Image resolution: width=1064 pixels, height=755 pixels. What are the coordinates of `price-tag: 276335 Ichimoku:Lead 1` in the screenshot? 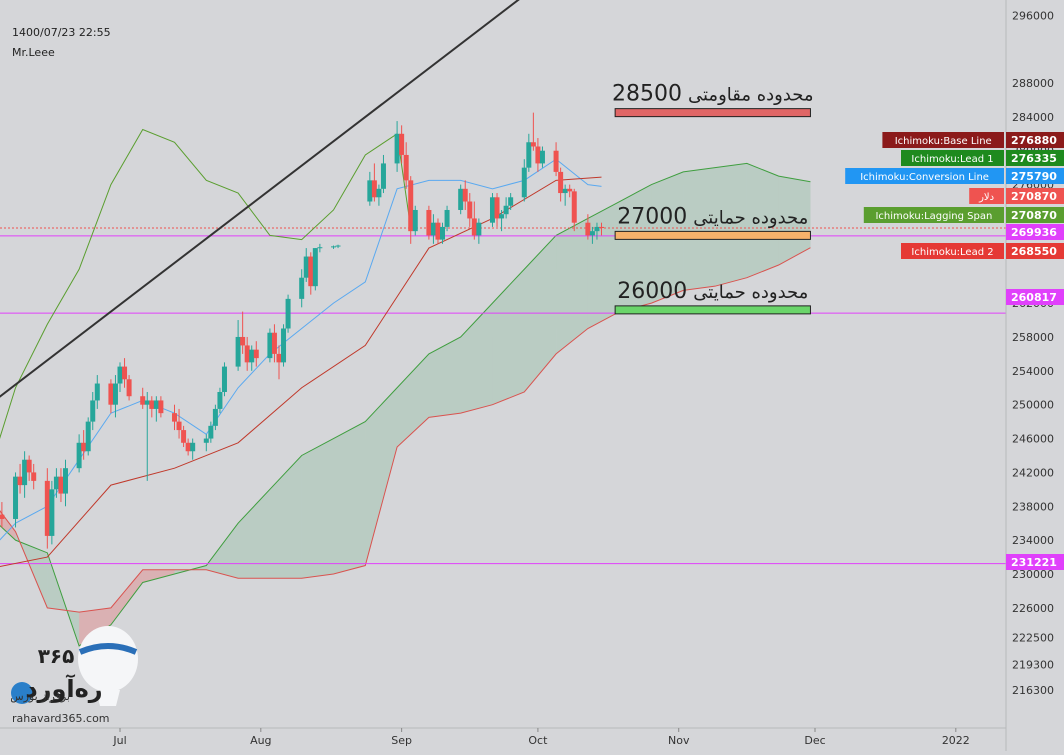 It's located at (982, 158).